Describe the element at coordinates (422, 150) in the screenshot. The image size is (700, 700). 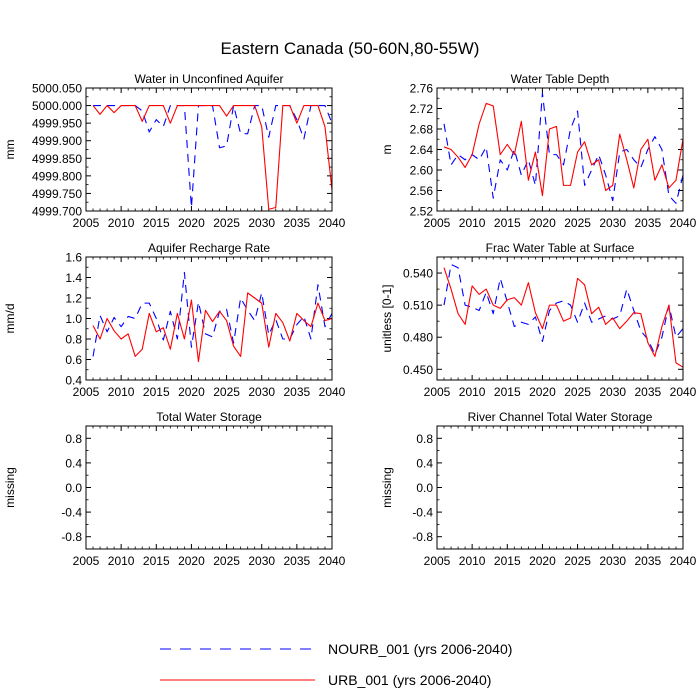
I see `y-tick-label: 2.64` at that location.